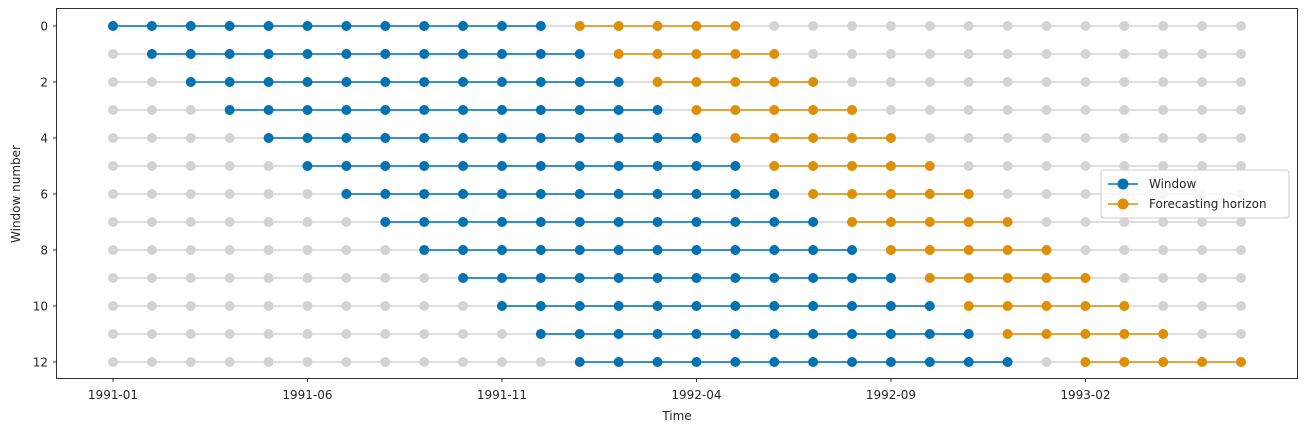  I want to click on legend-marker-window, so click(1123, 184).